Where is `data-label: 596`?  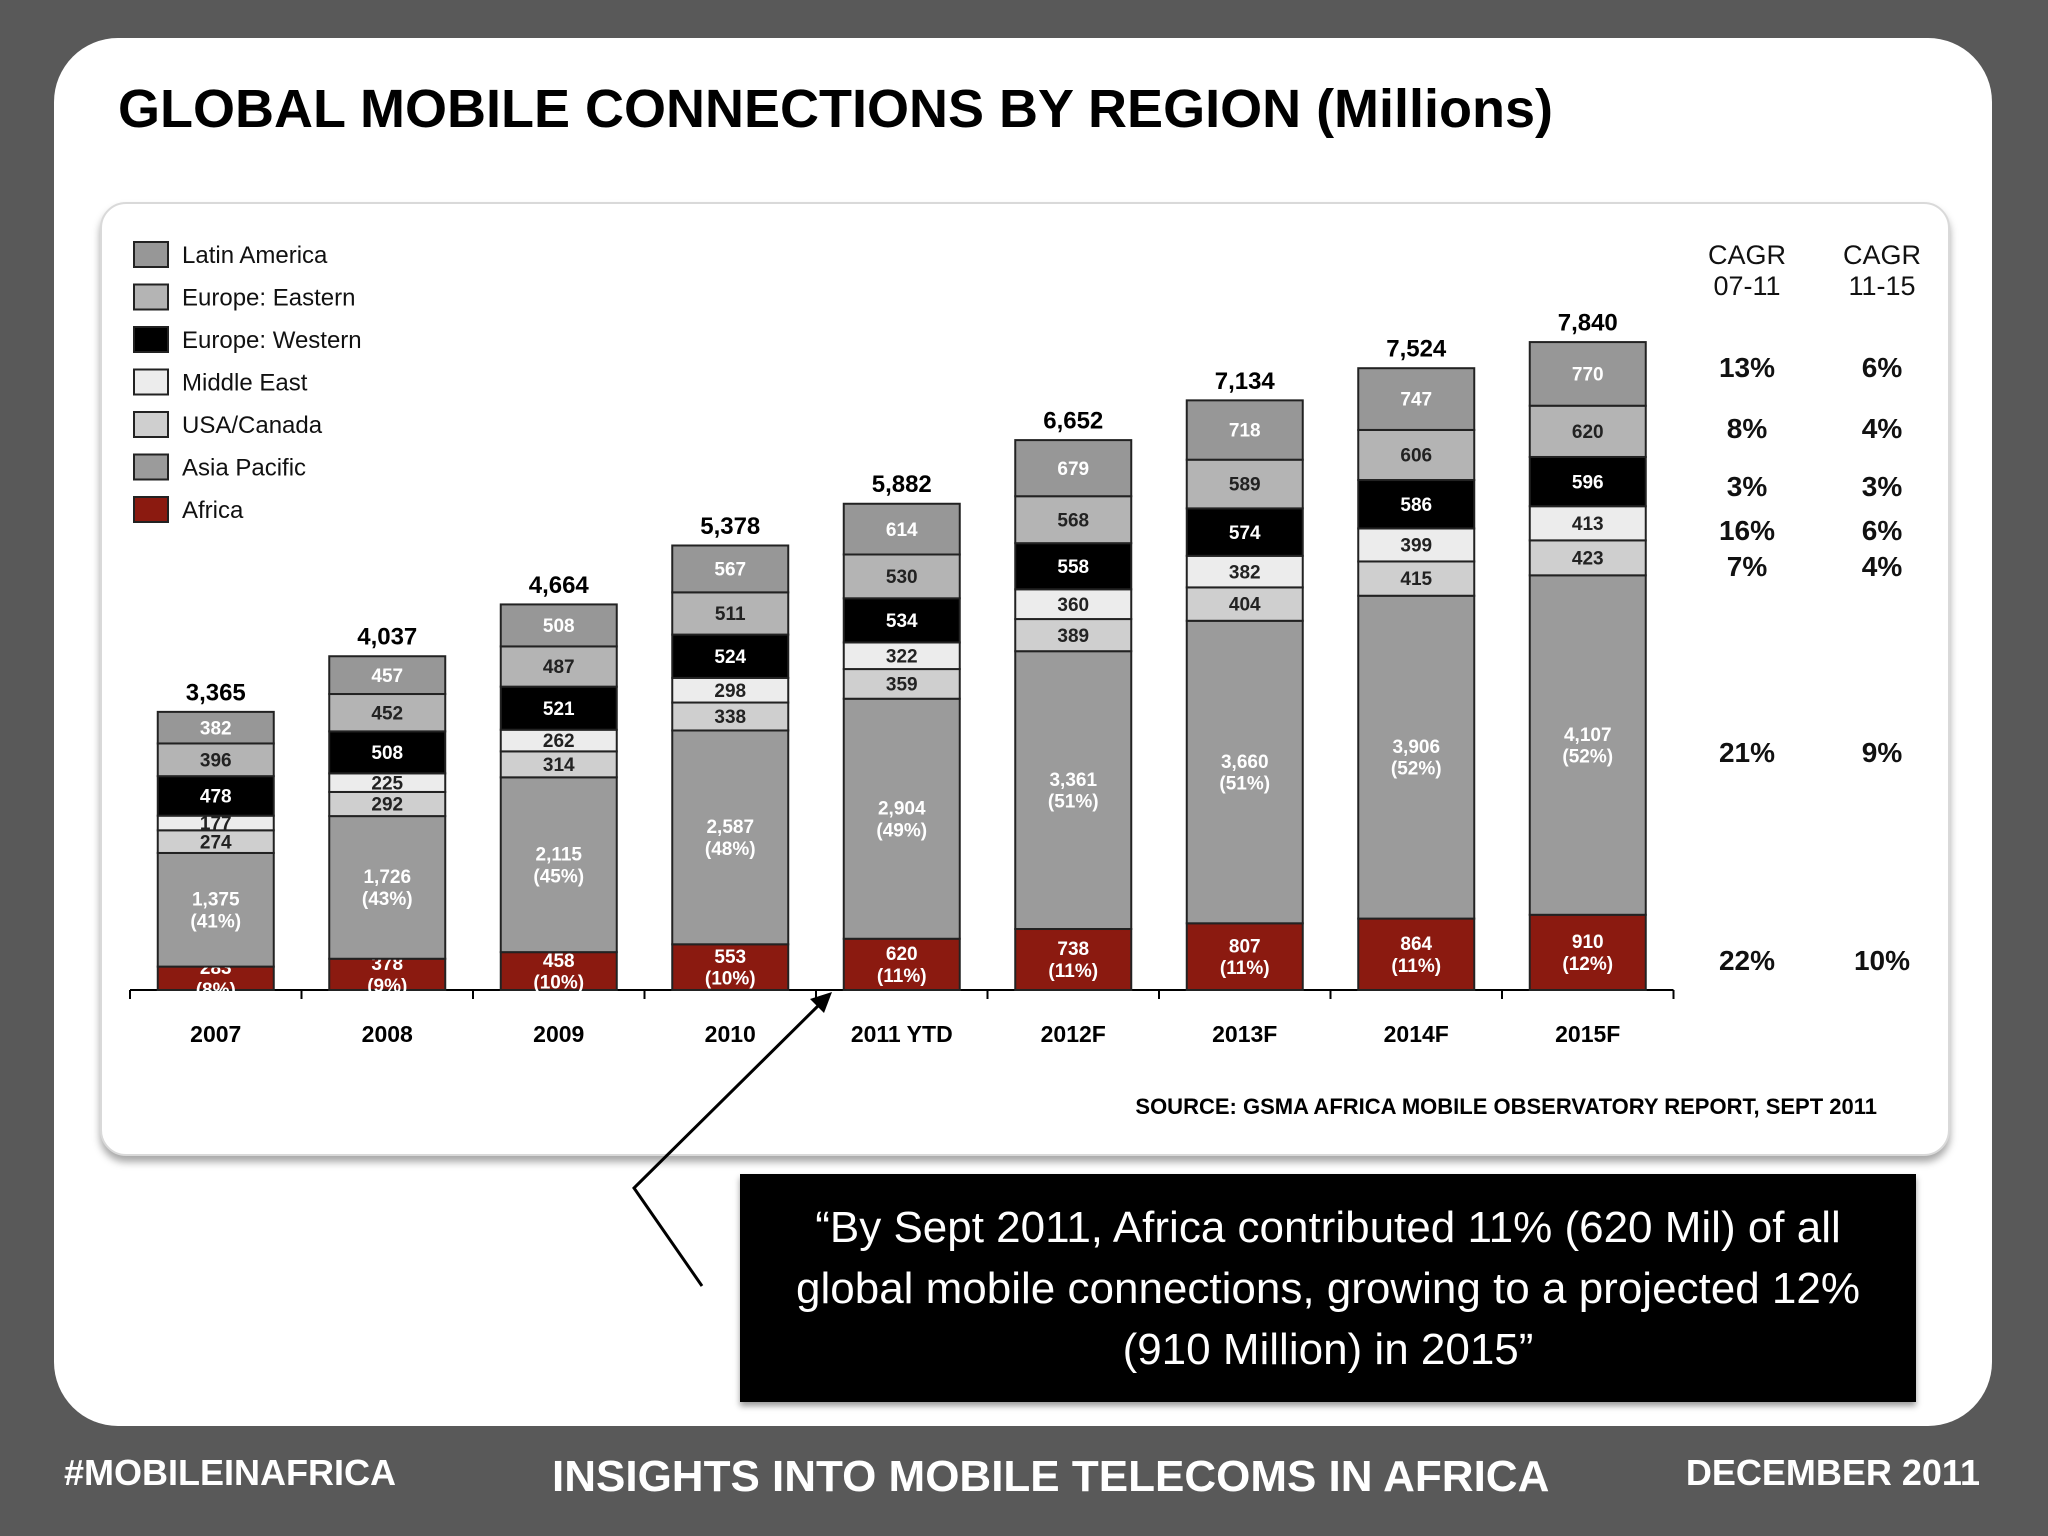 data-label: 596 is located at coordinates (1588, 482).